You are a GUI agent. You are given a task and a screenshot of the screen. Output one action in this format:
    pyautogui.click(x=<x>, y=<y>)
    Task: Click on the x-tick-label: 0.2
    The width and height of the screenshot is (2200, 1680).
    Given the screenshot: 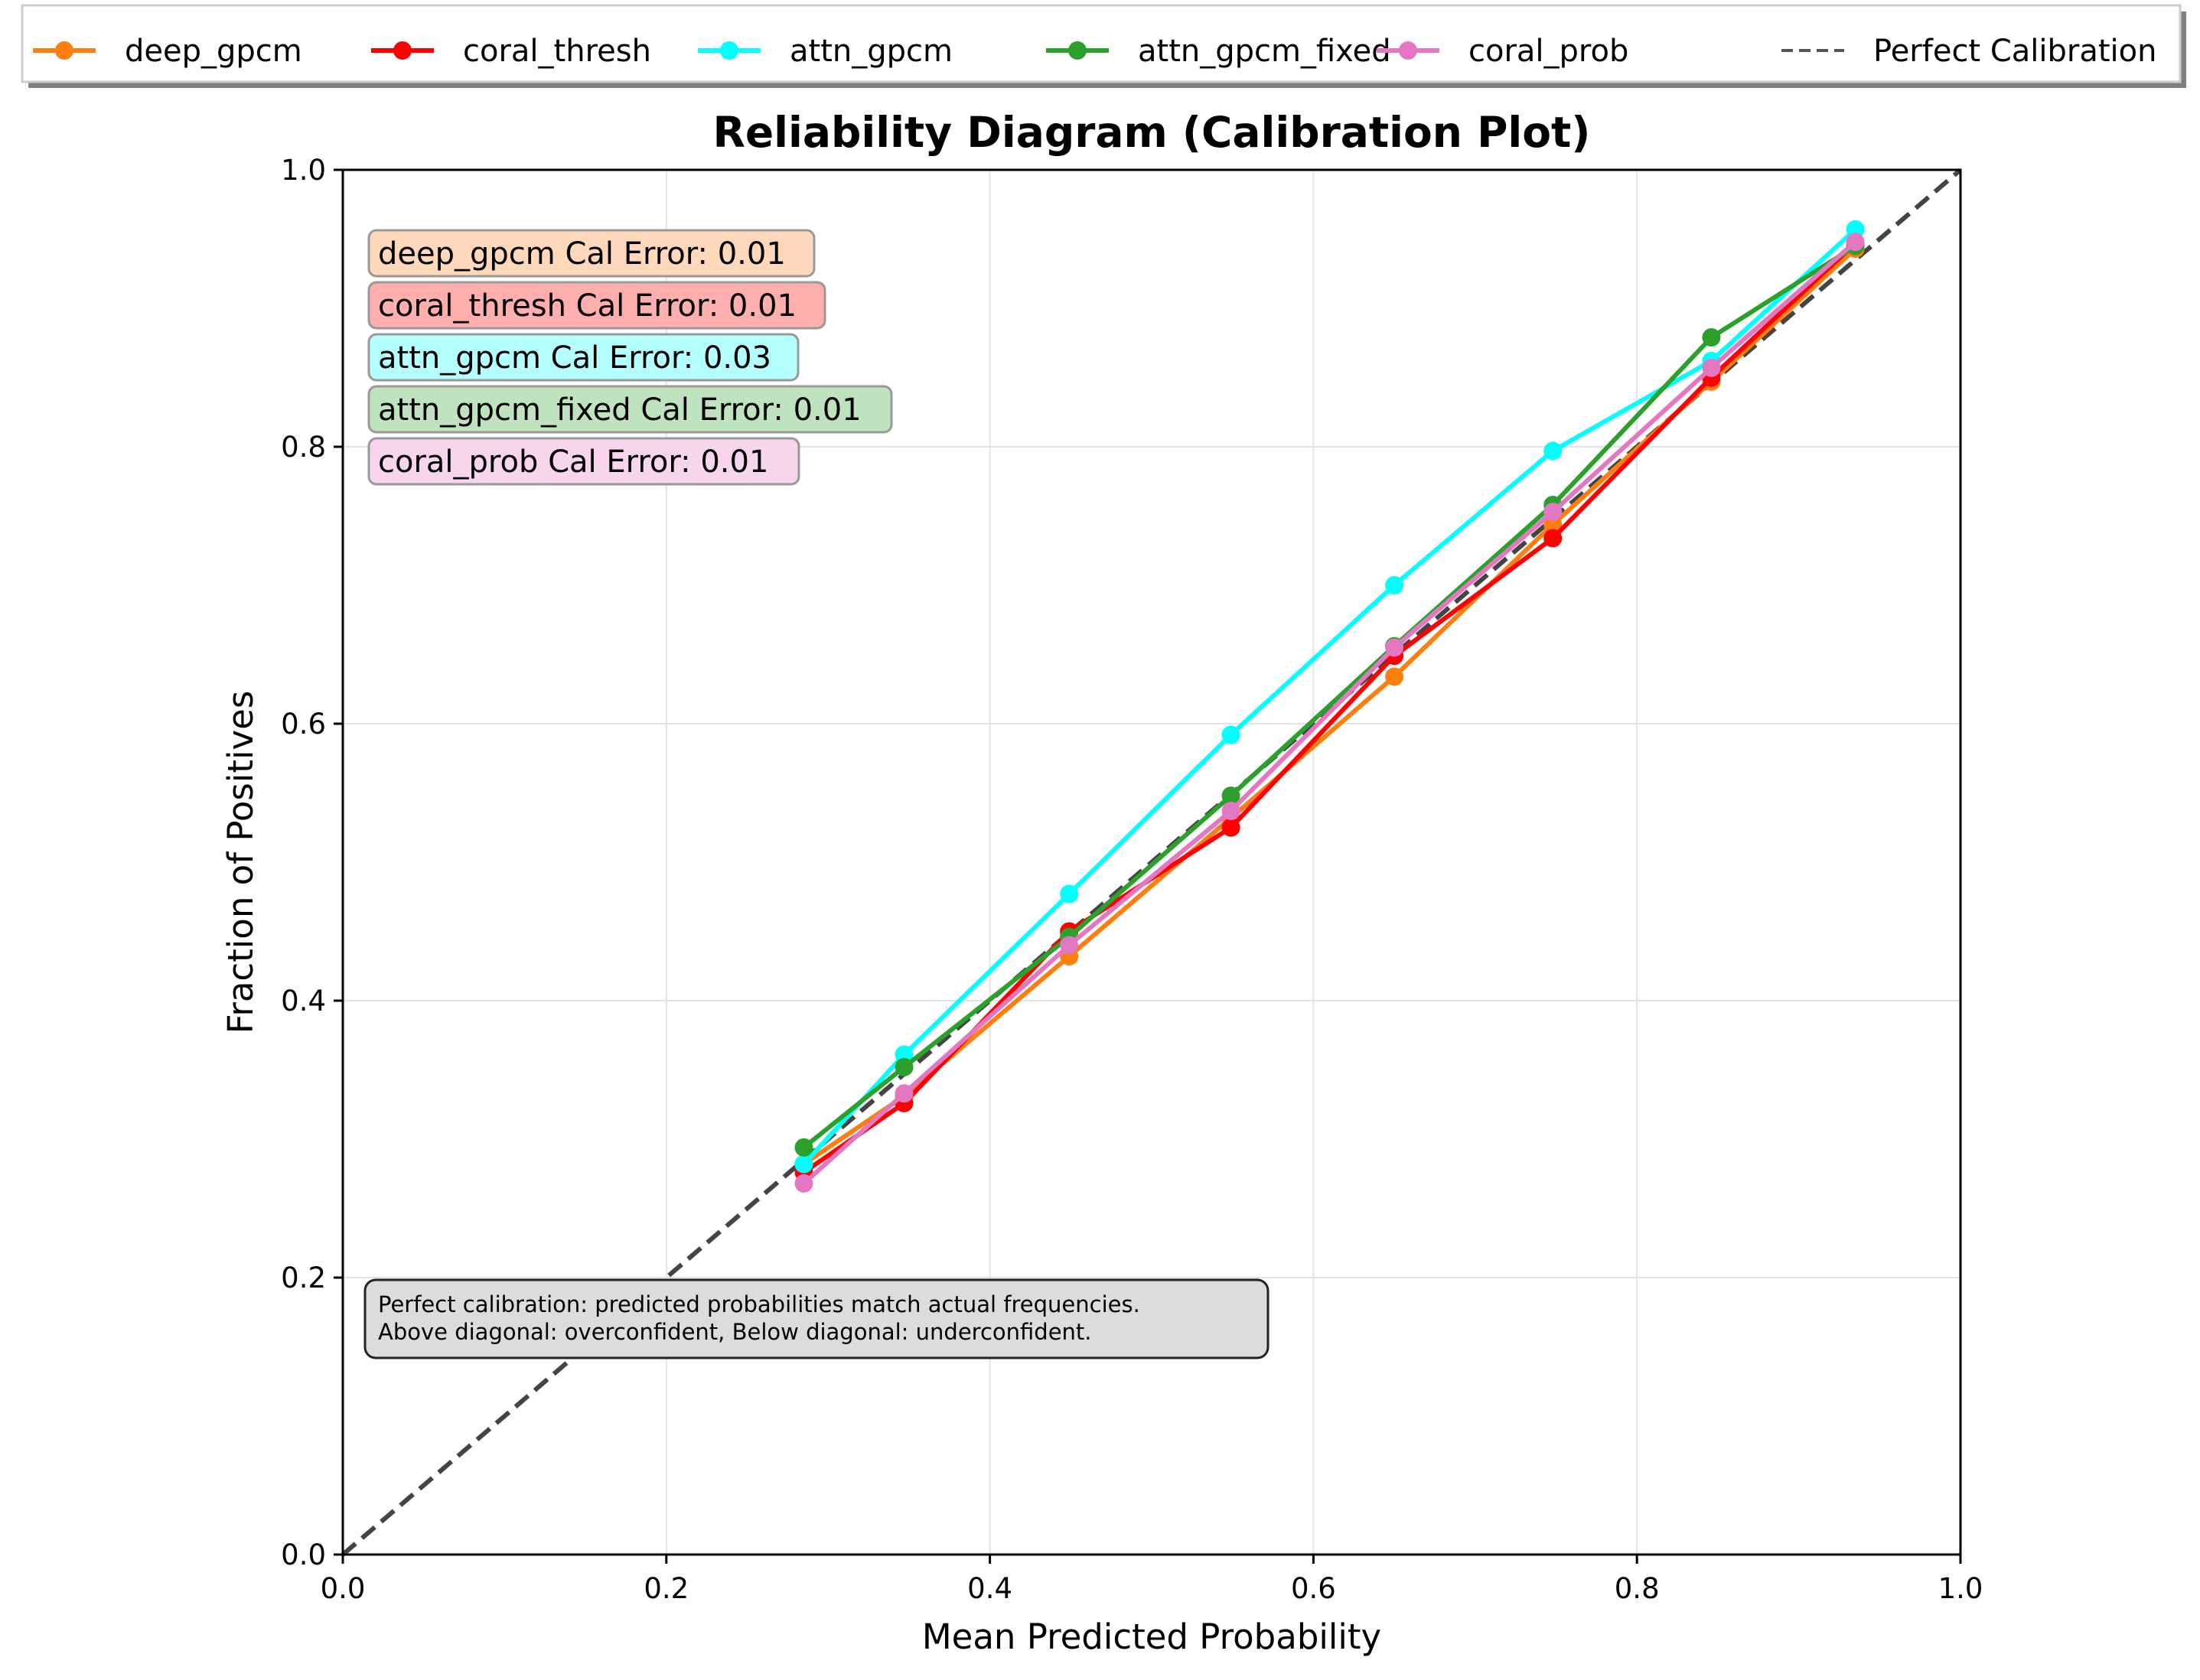 What is the action you would take?
    pyautogui.click(x=667, y=1588)
    